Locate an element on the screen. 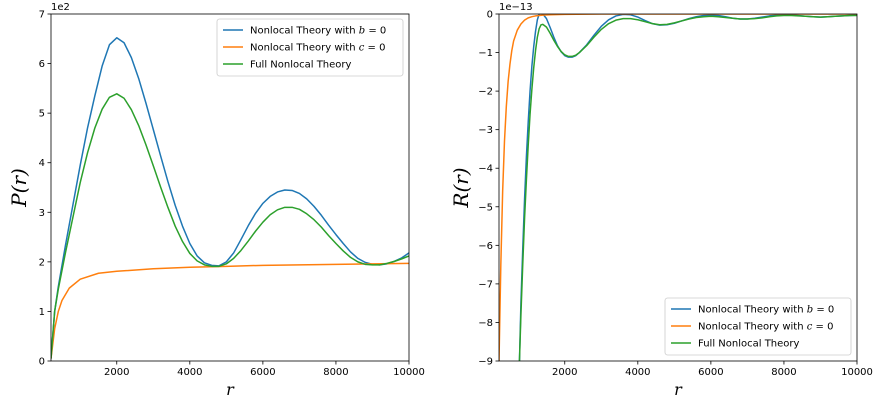 The height and width of the screenshot is (406, 874). y-tick-label: 2 is located at coordinates (42, 262).